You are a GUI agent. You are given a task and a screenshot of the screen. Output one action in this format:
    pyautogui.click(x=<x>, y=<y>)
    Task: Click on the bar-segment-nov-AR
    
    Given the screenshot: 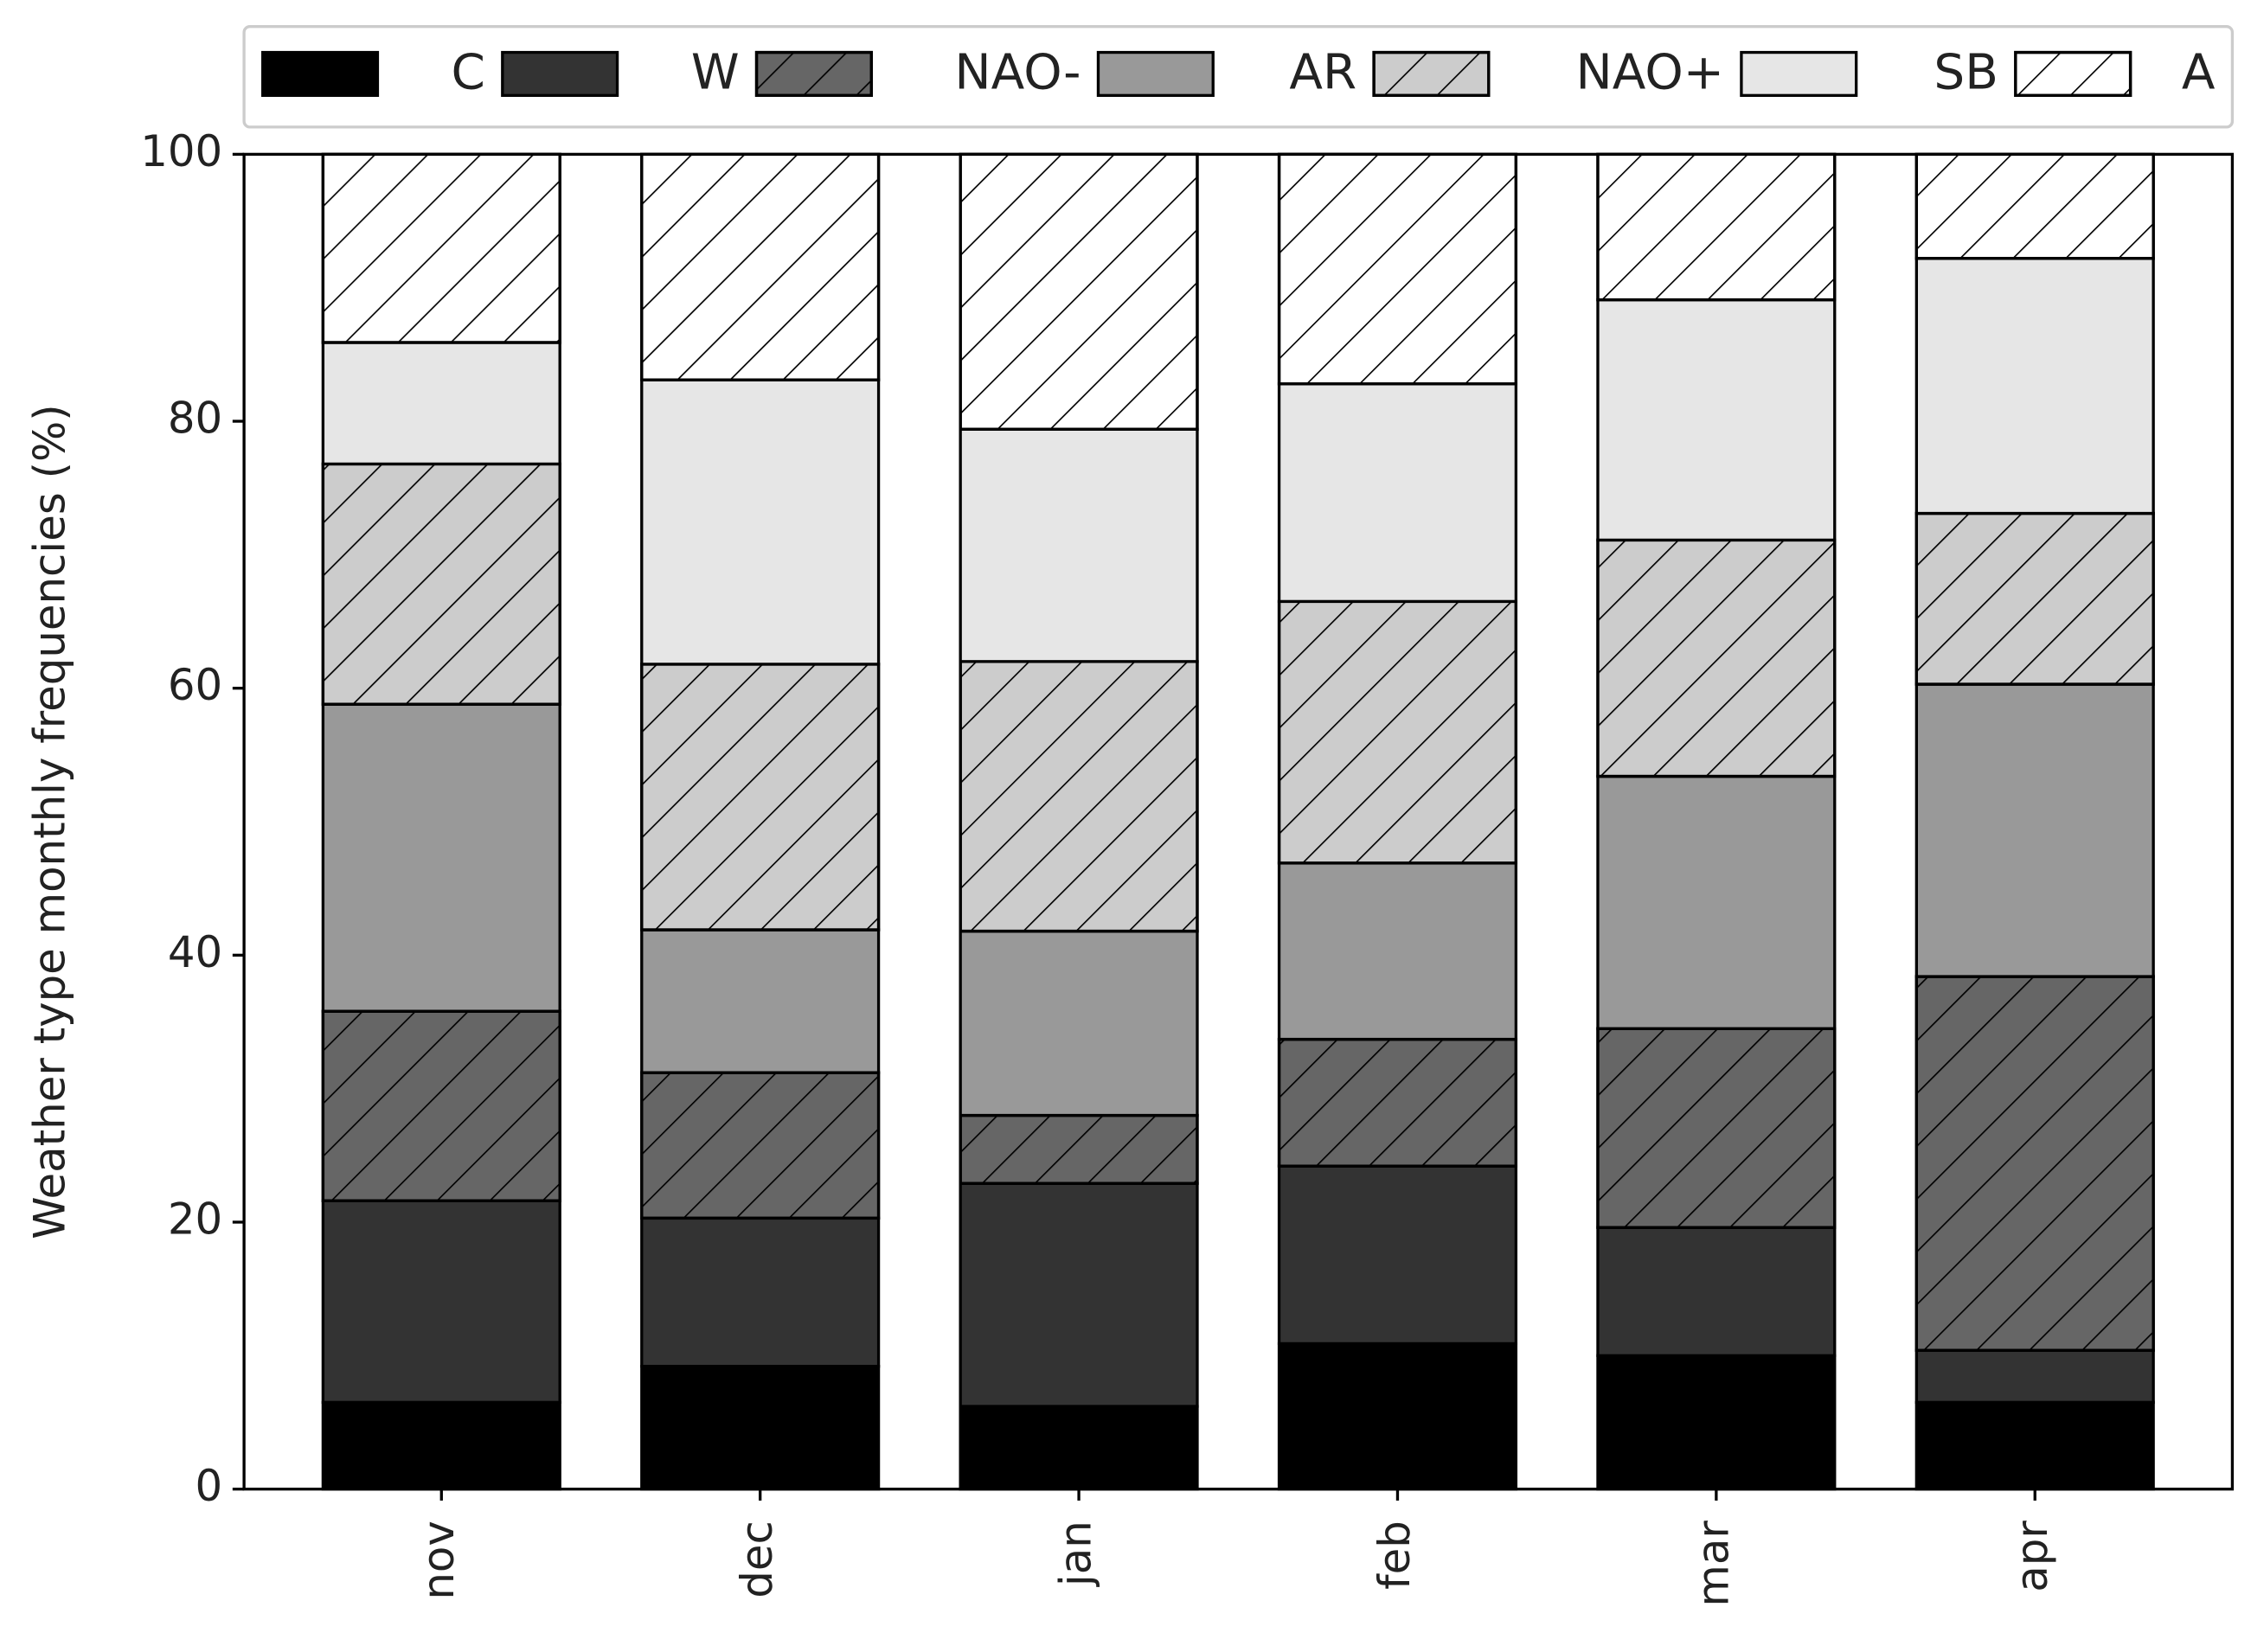 What is the action you would take?
    pyautogui.click(x=441, y=857)
    